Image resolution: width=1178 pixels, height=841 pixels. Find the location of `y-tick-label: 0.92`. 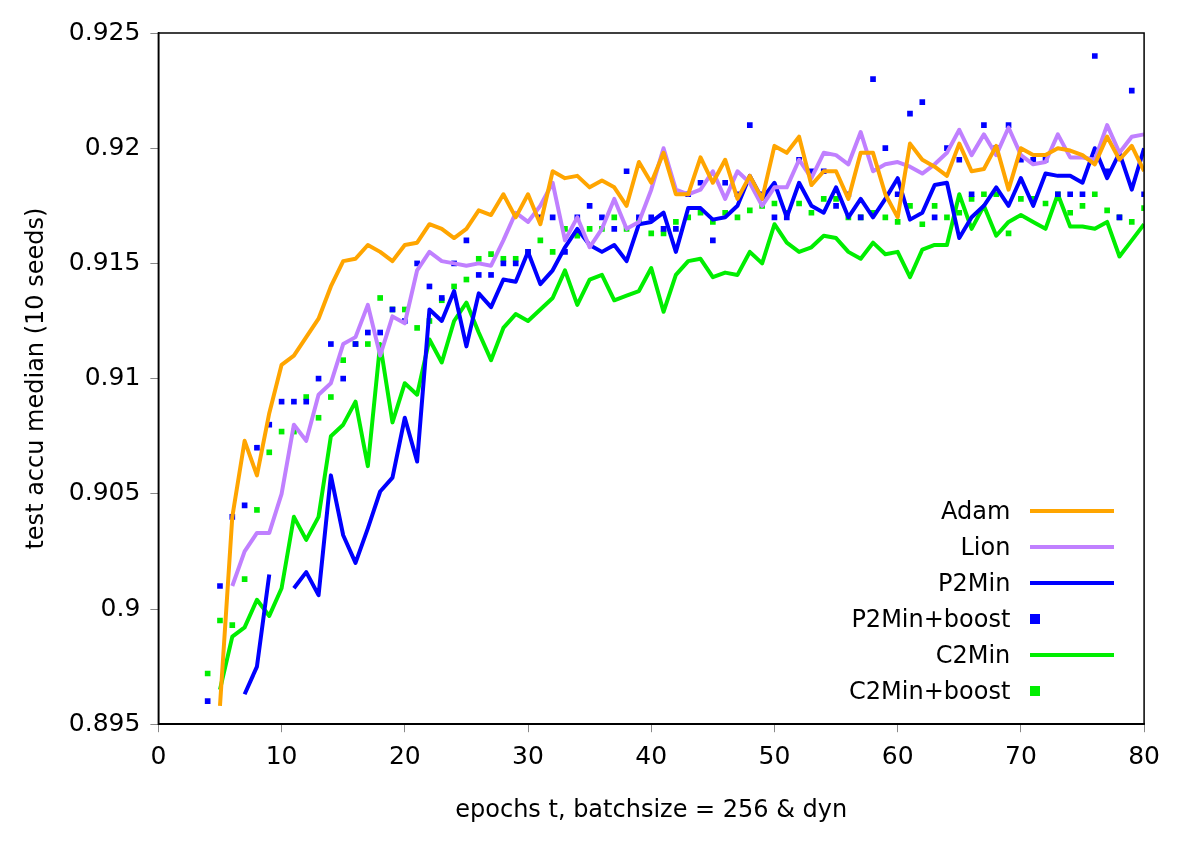

y-tick-label: 0.92 is located at coordinates (112, 146).